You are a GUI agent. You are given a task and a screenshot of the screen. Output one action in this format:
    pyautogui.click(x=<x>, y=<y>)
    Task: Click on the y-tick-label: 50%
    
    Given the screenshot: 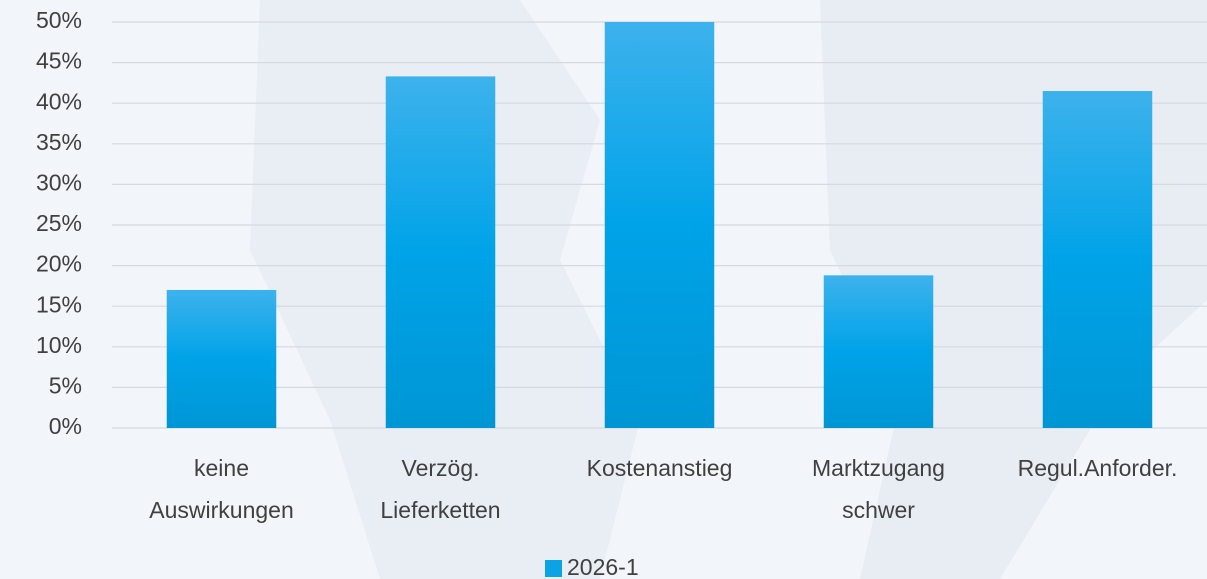 What is the action you would take?
    pyautogui.click(x=59, y=20)
    